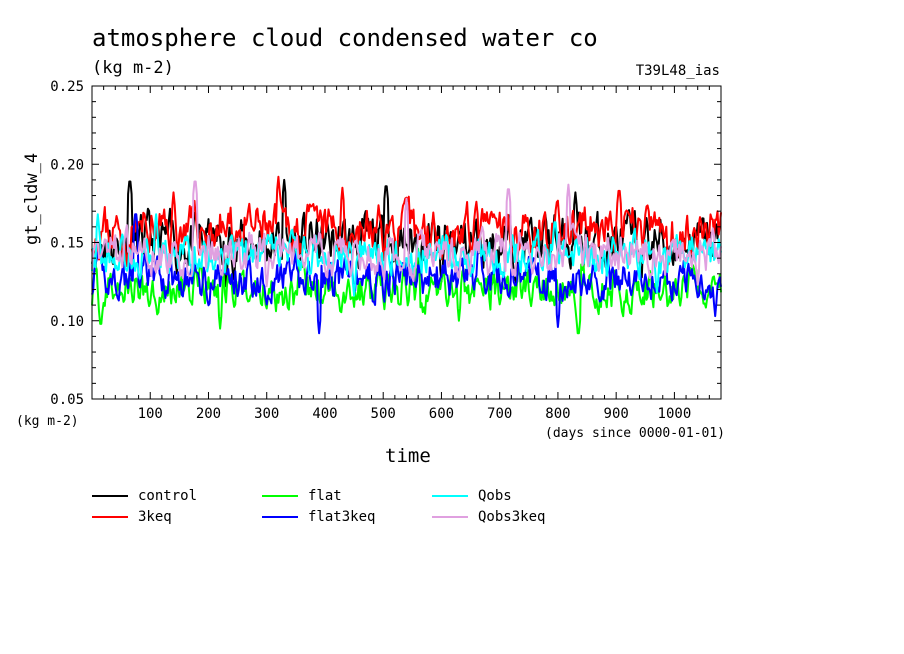  I want to click on legend-item-qobs3keq: Qobs3keq, so click(488, 517).